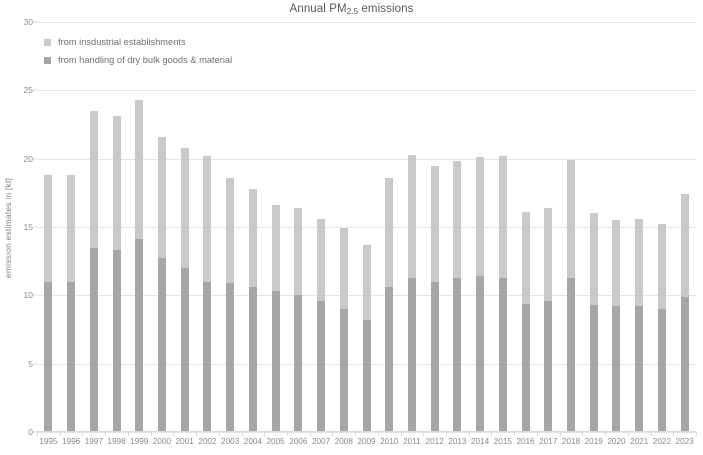 This screenshot has width=703, height=455. Describe the element at coordinates (457, 441) in the screenshot. I see `x-axis-tick-label: 2013` at that location.